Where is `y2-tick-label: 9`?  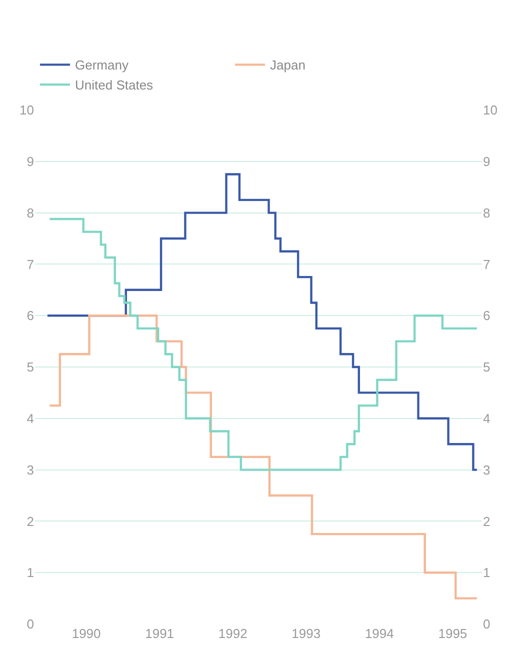
y2-tick-label: 9 is located at coordinates (486, 161).